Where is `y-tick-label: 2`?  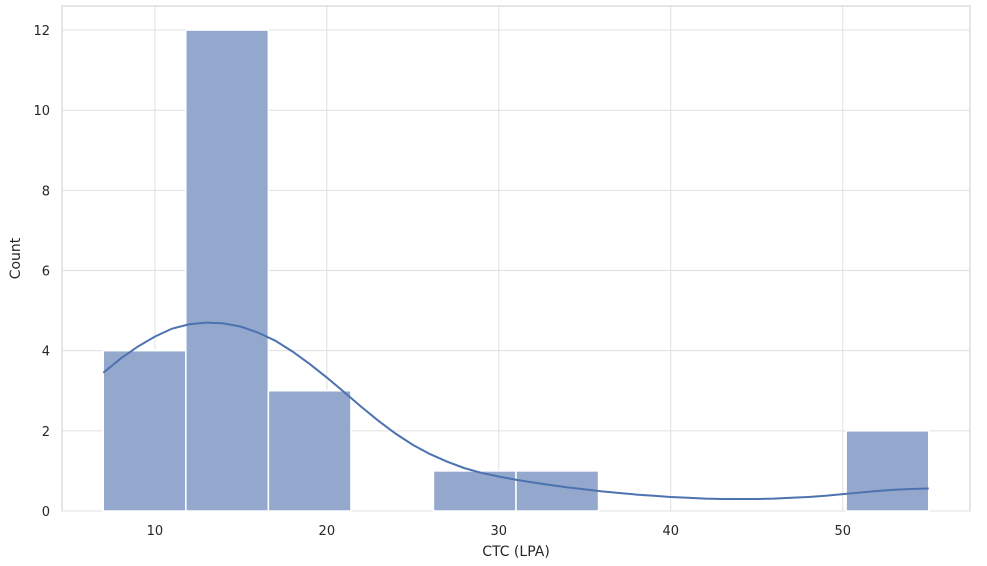
y-tick-label: 2 is located at coordinates (46, 432).